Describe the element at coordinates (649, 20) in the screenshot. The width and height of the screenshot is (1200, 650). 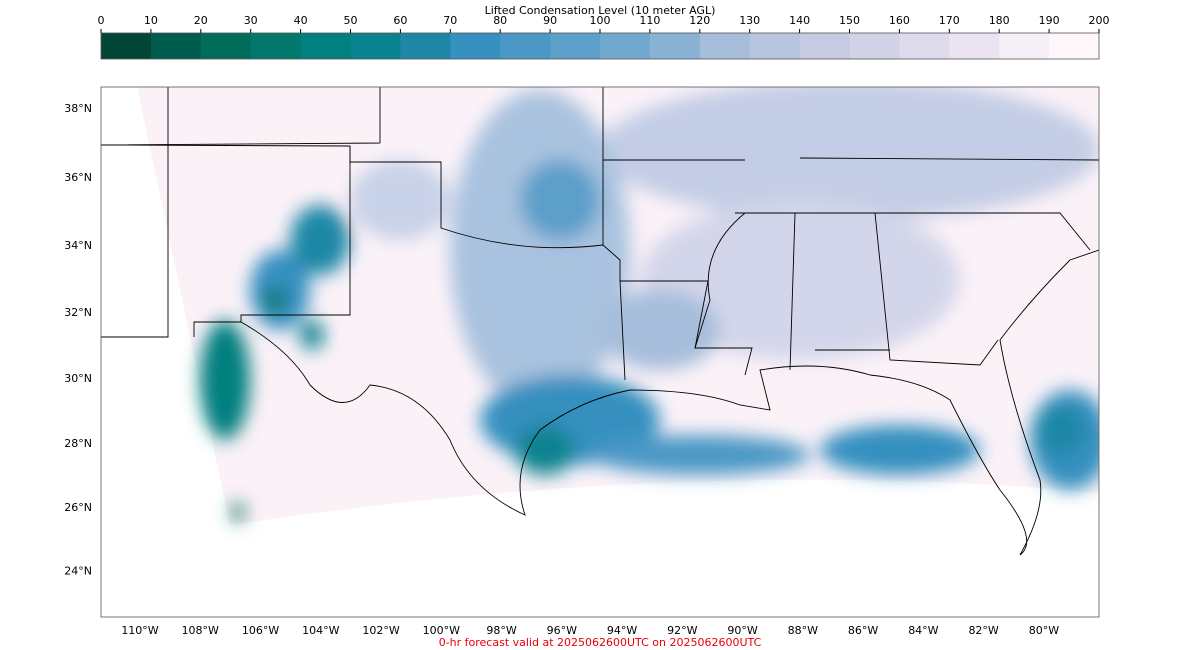
I see `colorbar-tick-label: 110` at that location.